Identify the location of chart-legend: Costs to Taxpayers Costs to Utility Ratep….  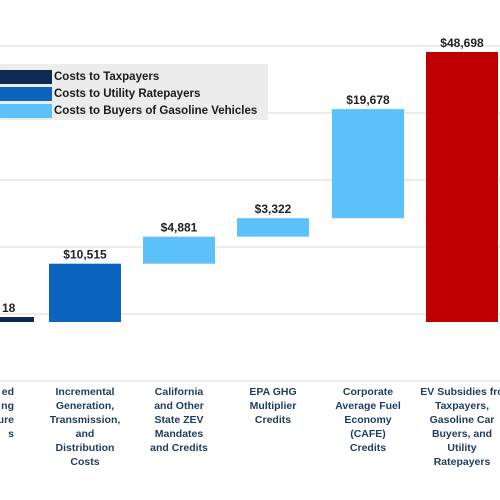
(134, 92).